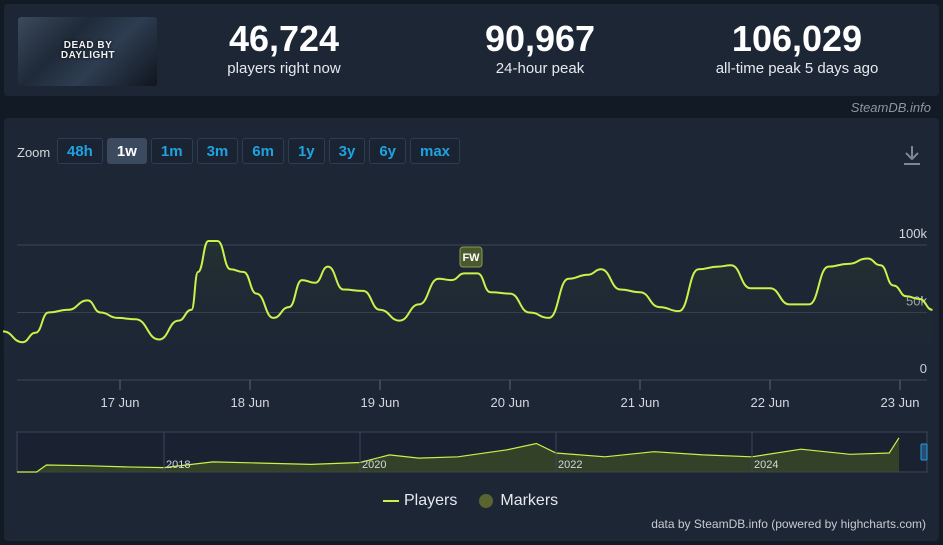 The image size is (943, 545). Describe the element at coordinates (435, 151) in the screenshot. I see `zoom-max-button: max` at that location.